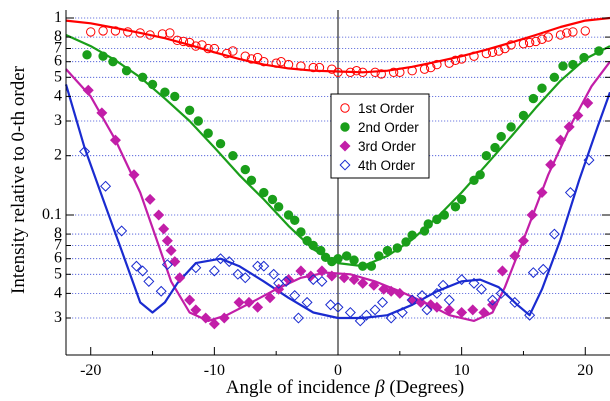  What do you see at coordinates (58, 61) in the screenshot?
I see `y-tick-label: 6` at bounding box center [58, 61].